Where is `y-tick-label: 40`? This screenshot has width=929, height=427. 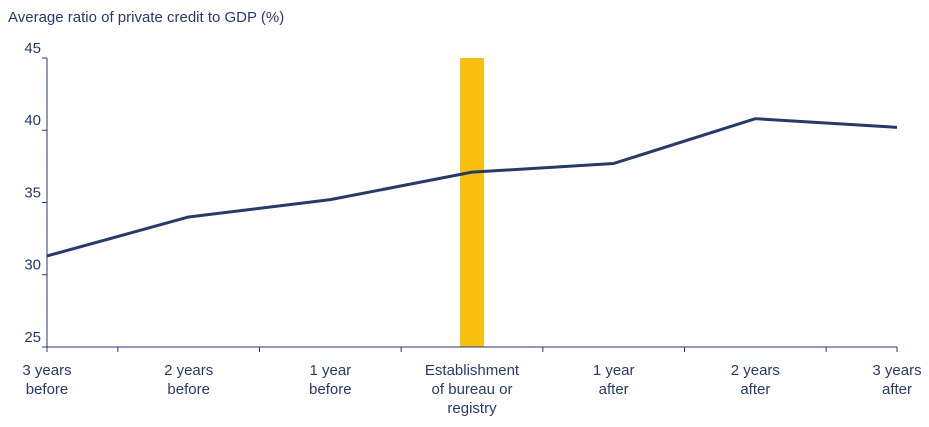 y-tick-label: 40 is located at coordinates (32, 120).